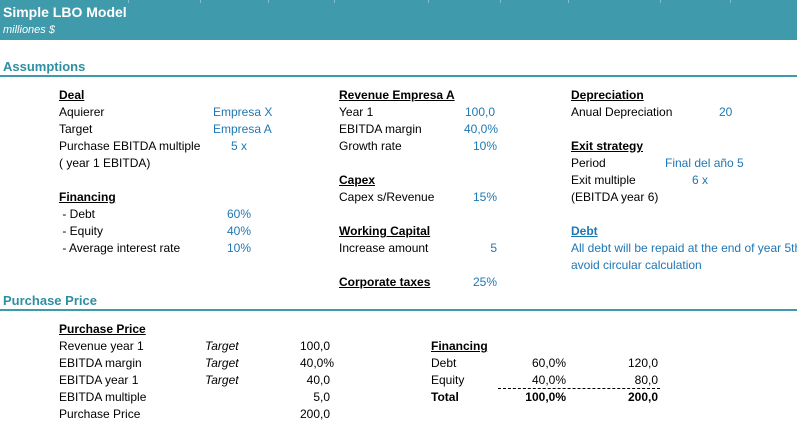  I want to click on purchase-multiple-value: 5 x, so click(239, 146).